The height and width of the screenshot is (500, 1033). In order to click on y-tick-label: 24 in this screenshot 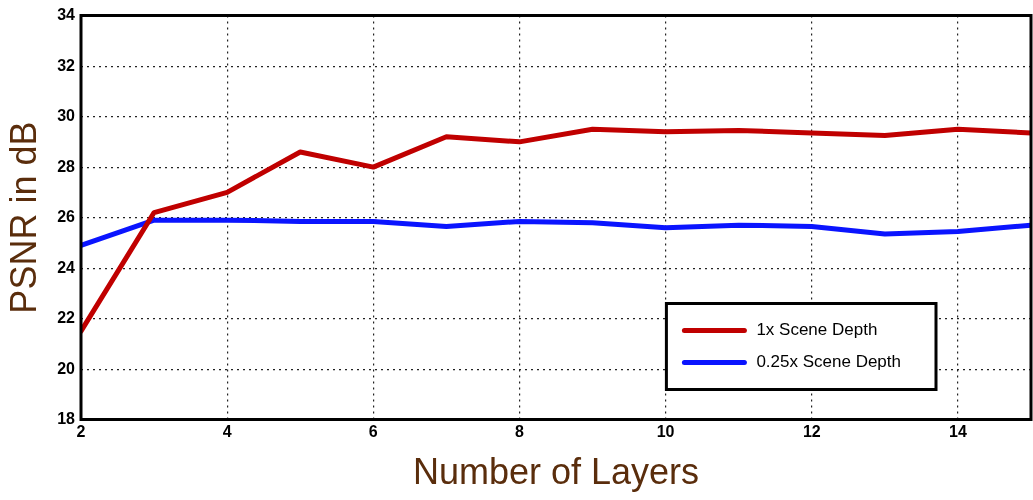, I will do `click(66, 267)`.